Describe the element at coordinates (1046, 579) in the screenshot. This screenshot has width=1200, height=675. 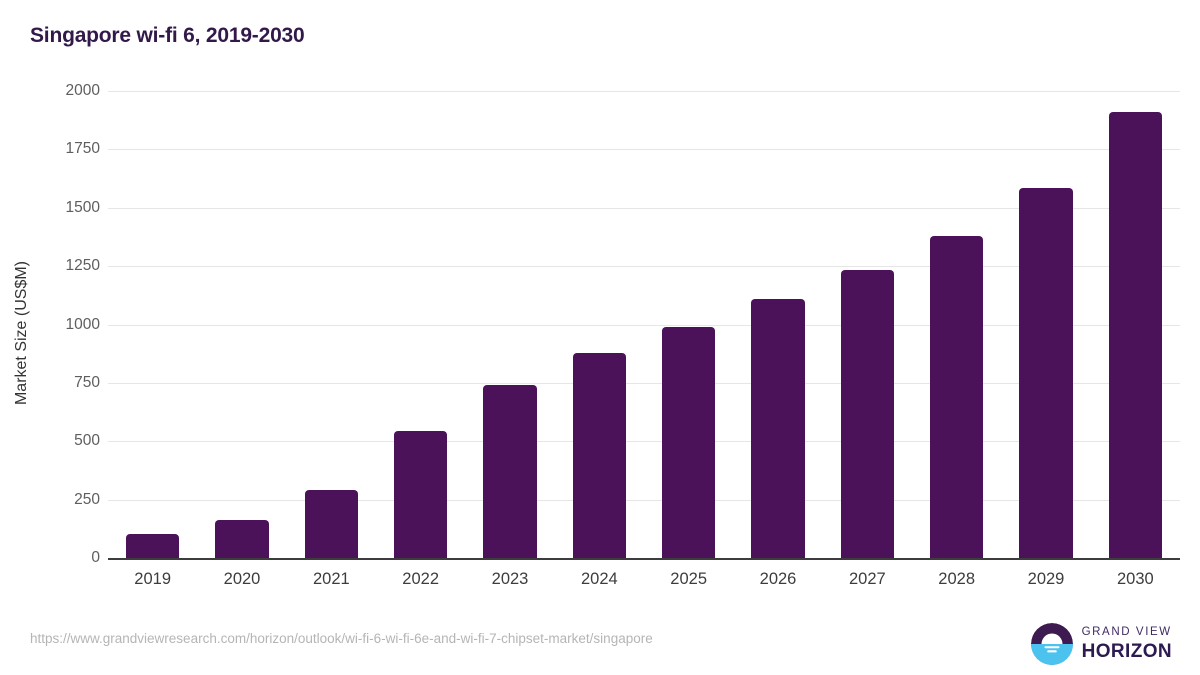
I see `x-axis-tick-label: 2029` at that location.